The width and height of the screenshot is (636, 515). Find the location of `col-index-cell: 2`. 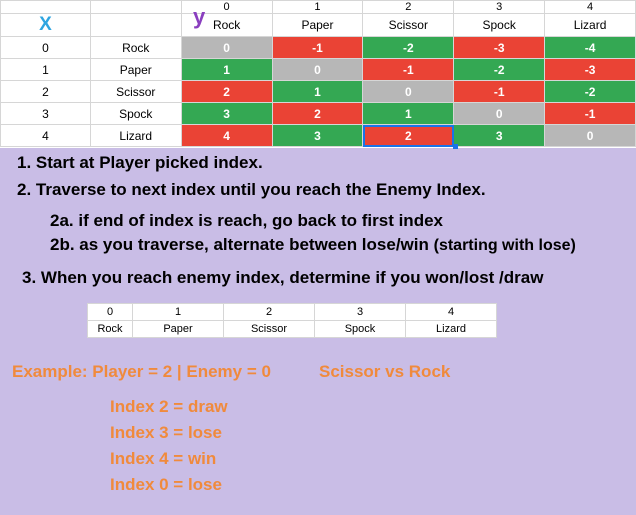

col-index-cell: 2 is located at coordinates (408, 7).